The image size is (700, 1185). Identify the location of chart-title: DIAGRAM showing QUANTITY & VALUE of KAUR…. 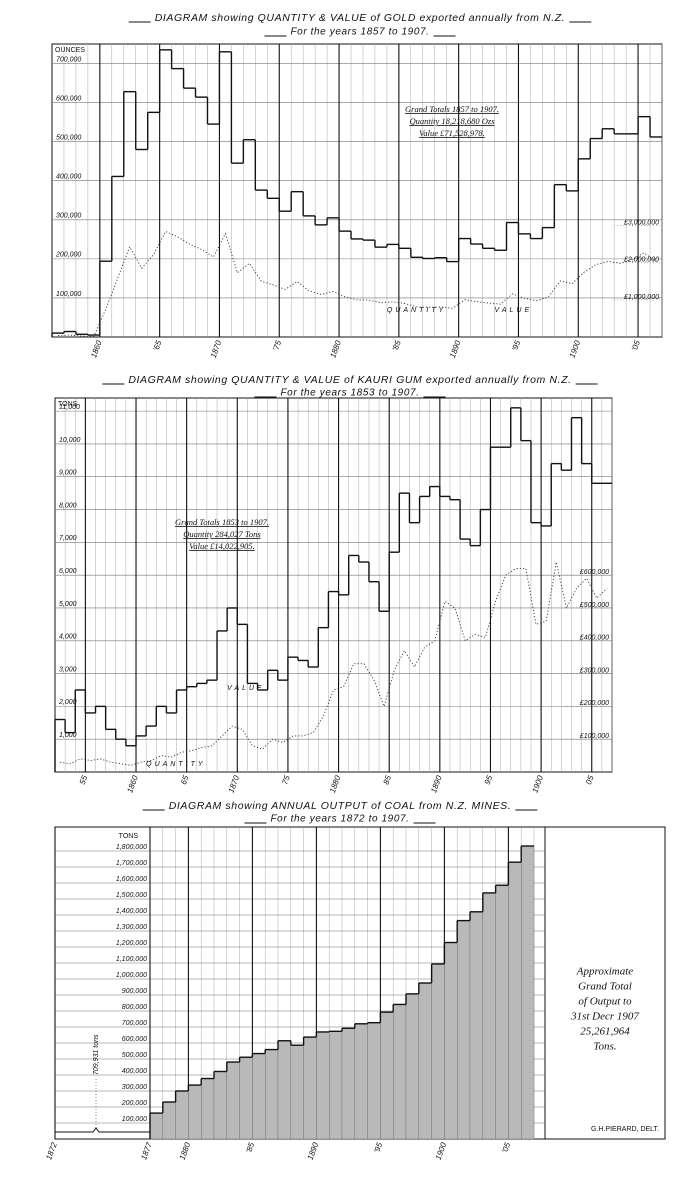
(349, 380).